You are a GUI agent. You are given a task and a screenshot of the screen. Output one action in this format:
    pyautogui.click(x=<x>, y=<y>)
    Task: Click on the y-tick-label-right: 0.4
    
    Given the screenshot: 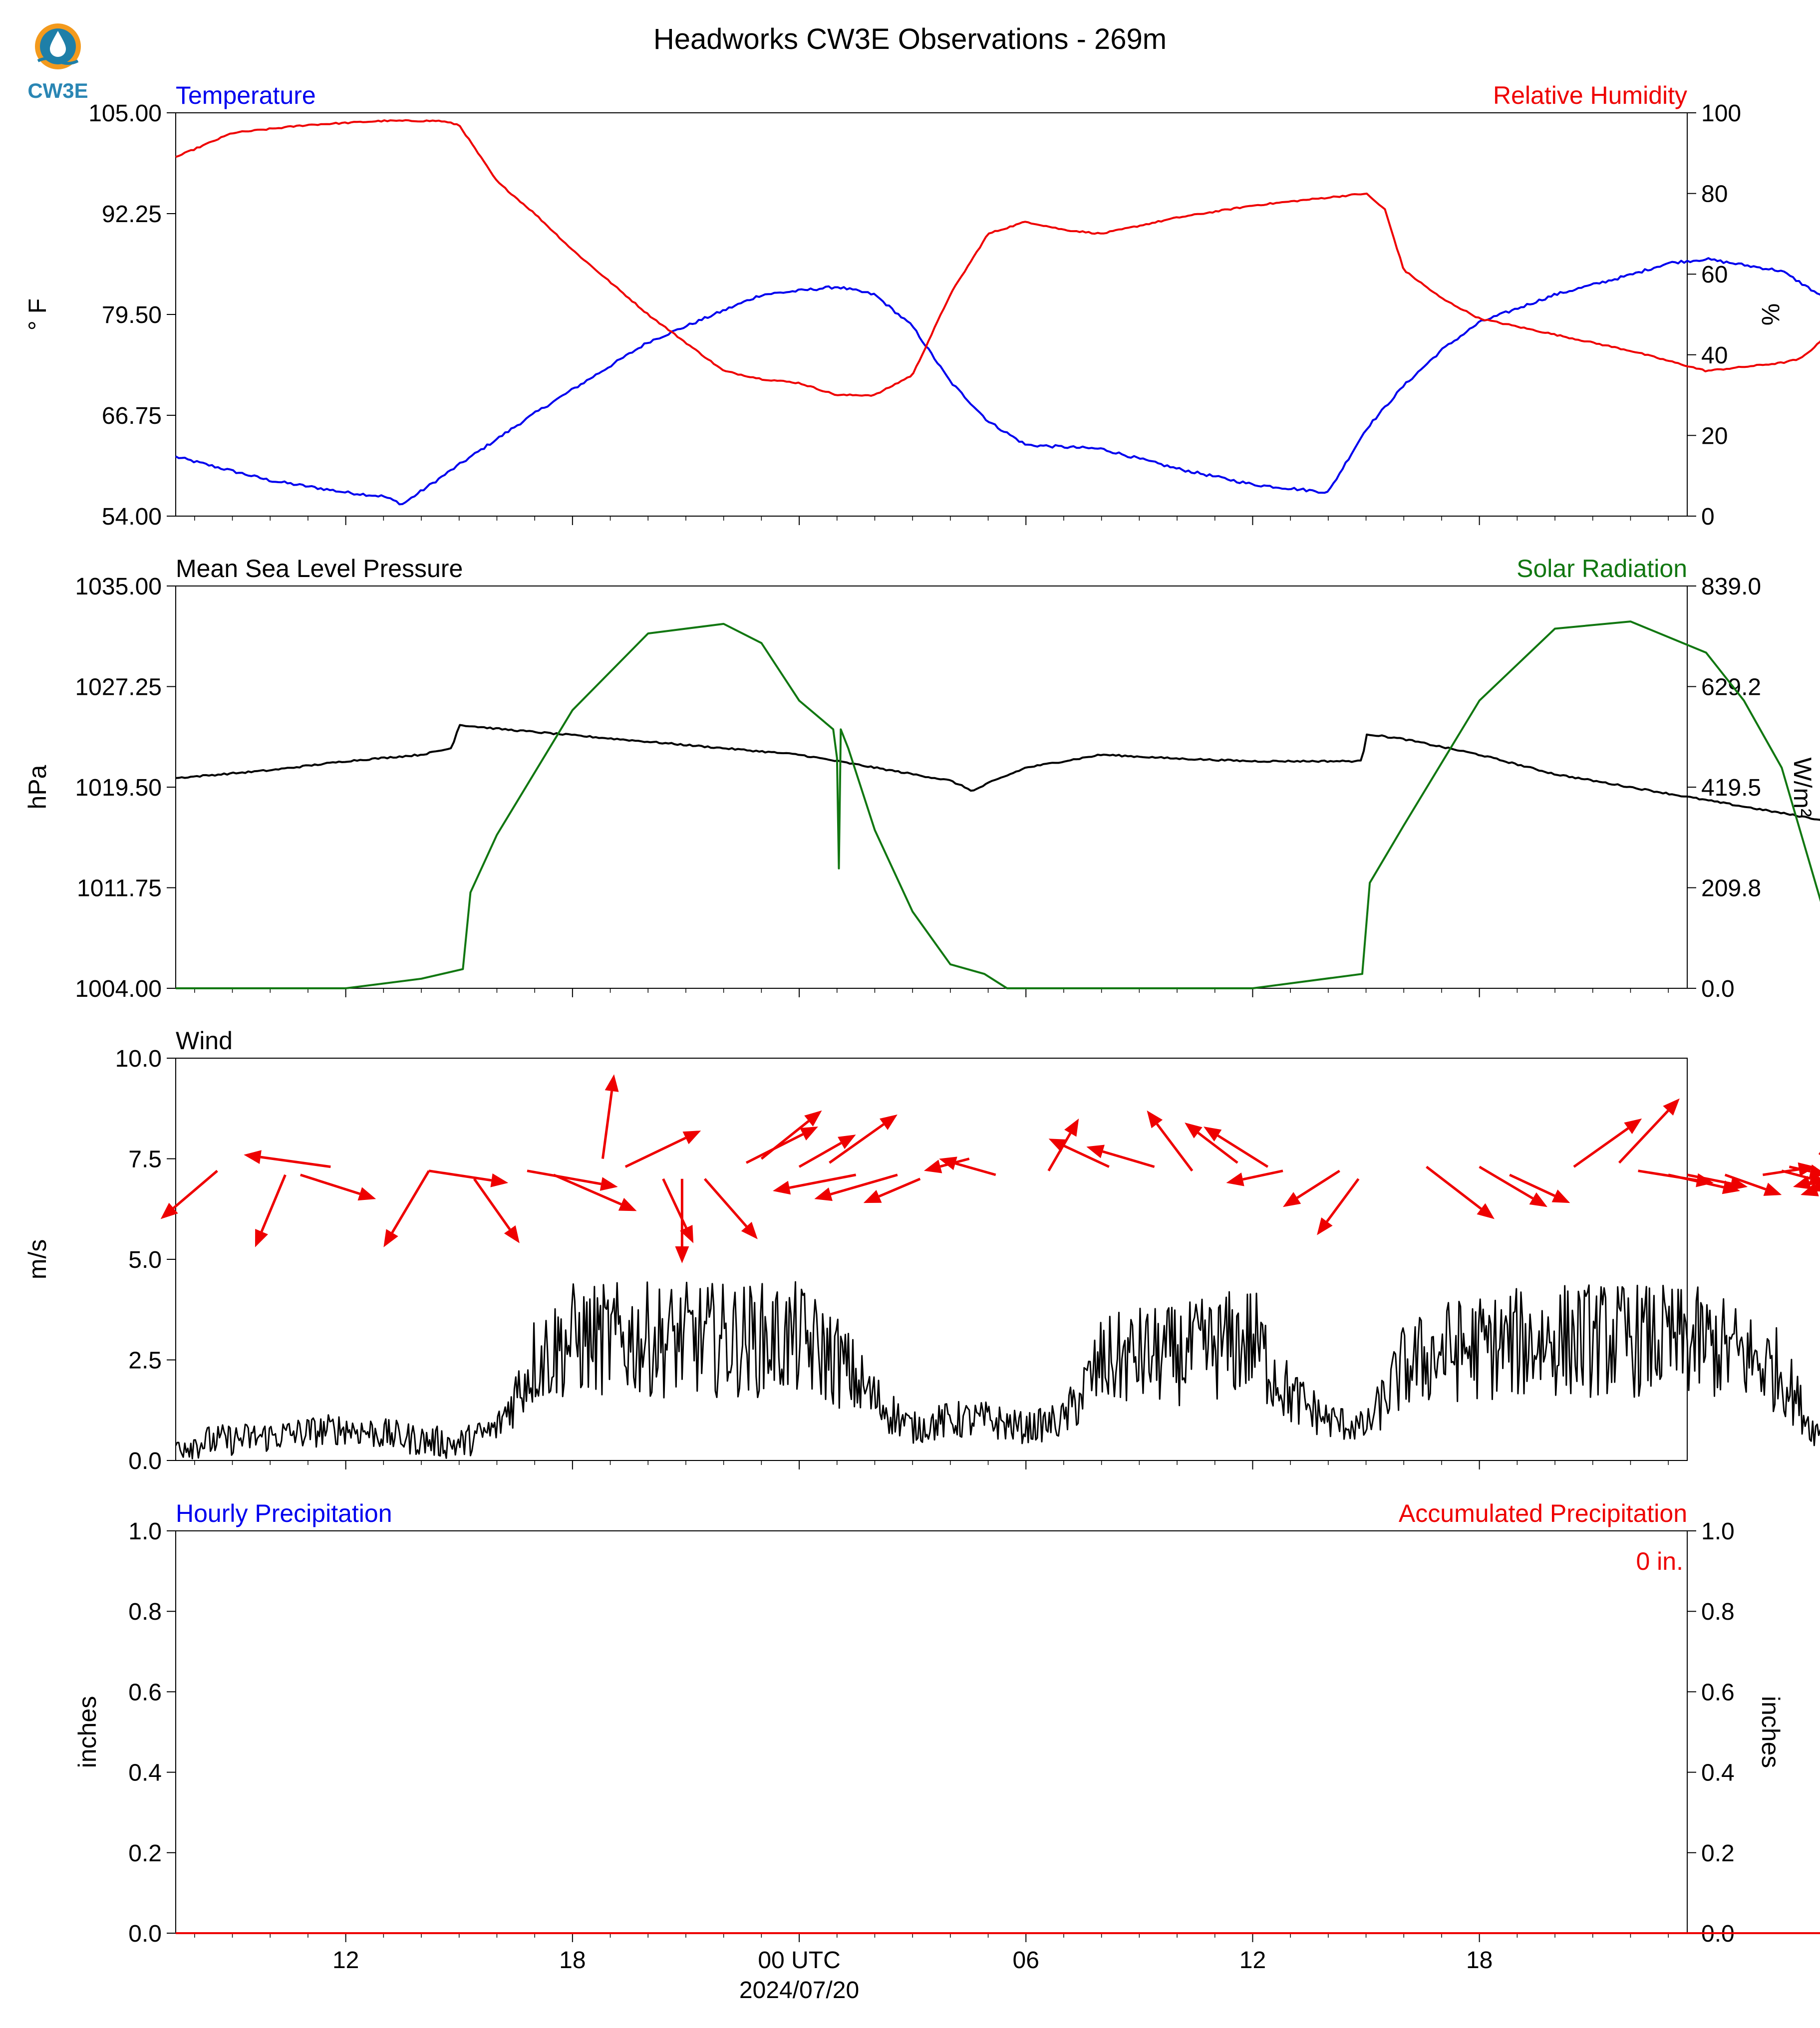 What is the action you would take?
    pyautogui.click(x=1718, y=1773)
    